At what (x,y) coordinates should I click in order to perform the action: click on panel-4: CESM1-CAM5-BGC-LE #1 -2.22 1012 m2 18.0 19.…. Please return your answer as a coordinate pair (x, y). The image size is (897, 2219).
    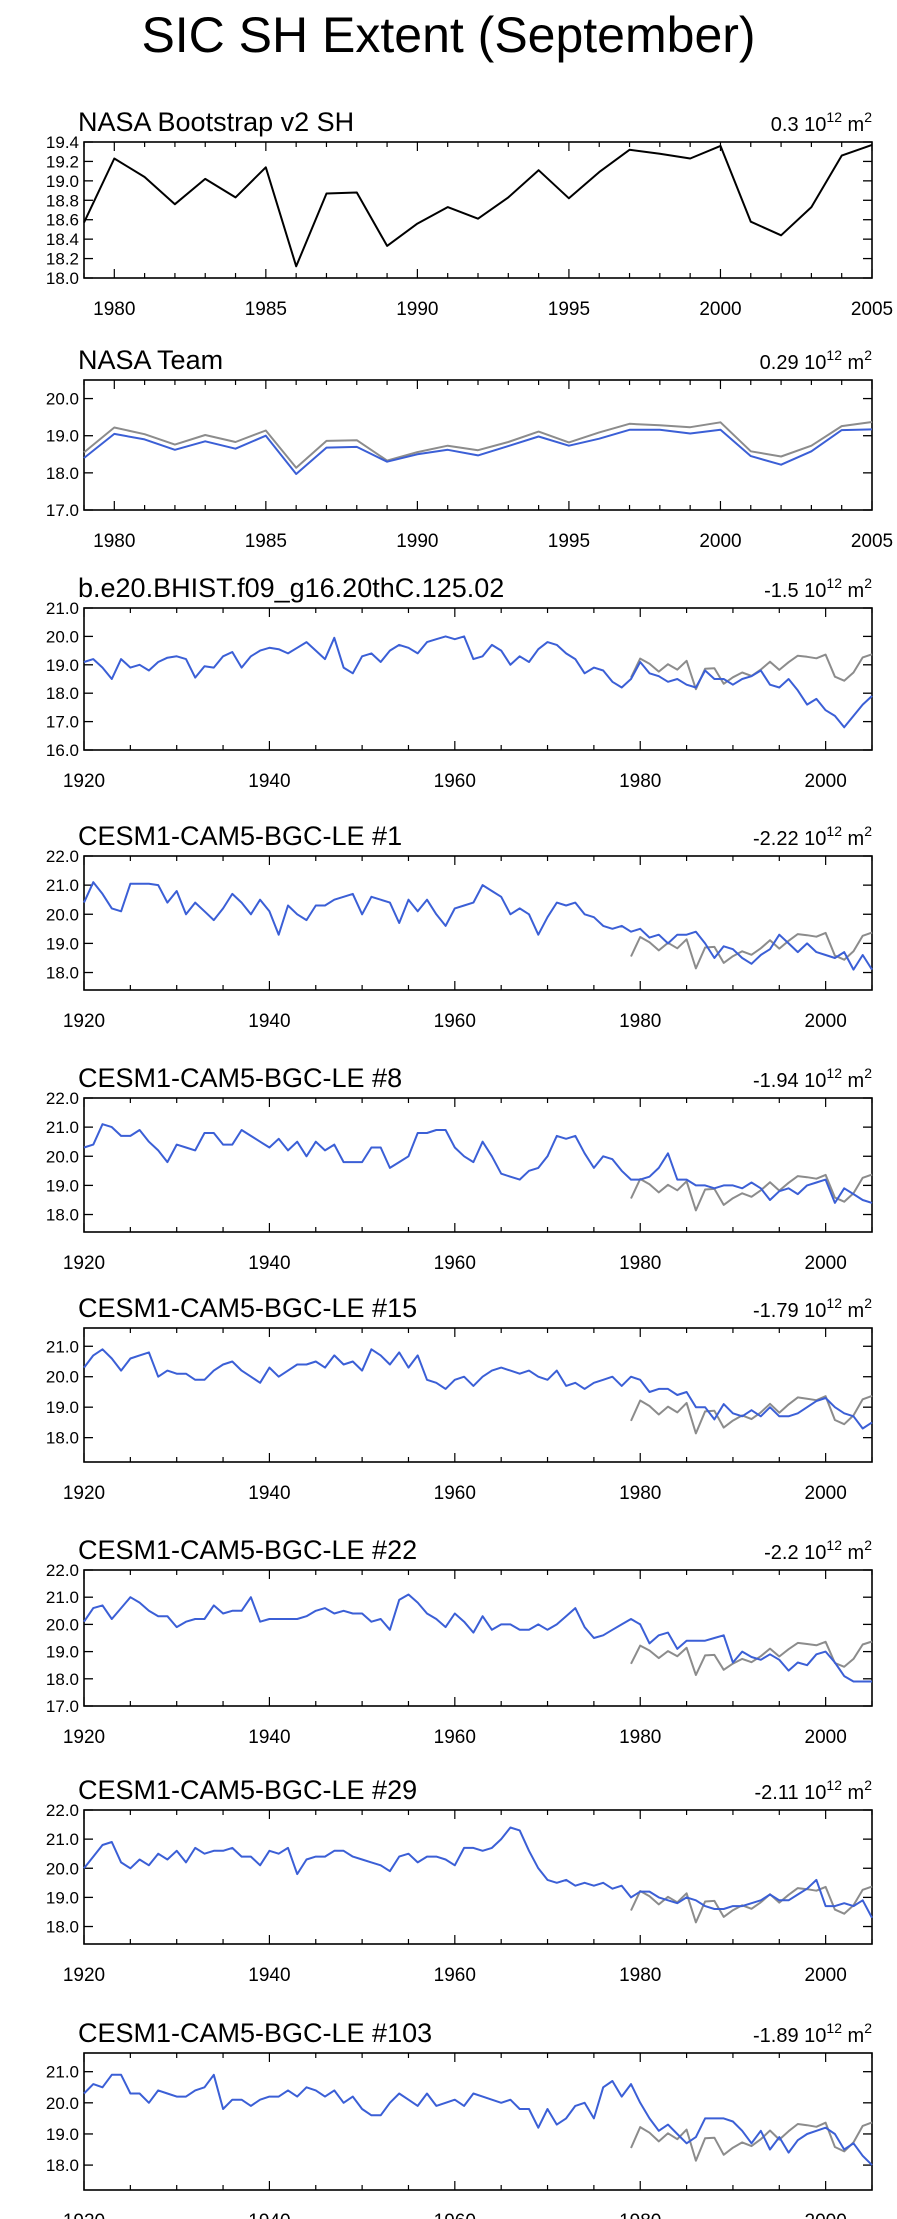
    Looking at the image, I should click on (459, 926).